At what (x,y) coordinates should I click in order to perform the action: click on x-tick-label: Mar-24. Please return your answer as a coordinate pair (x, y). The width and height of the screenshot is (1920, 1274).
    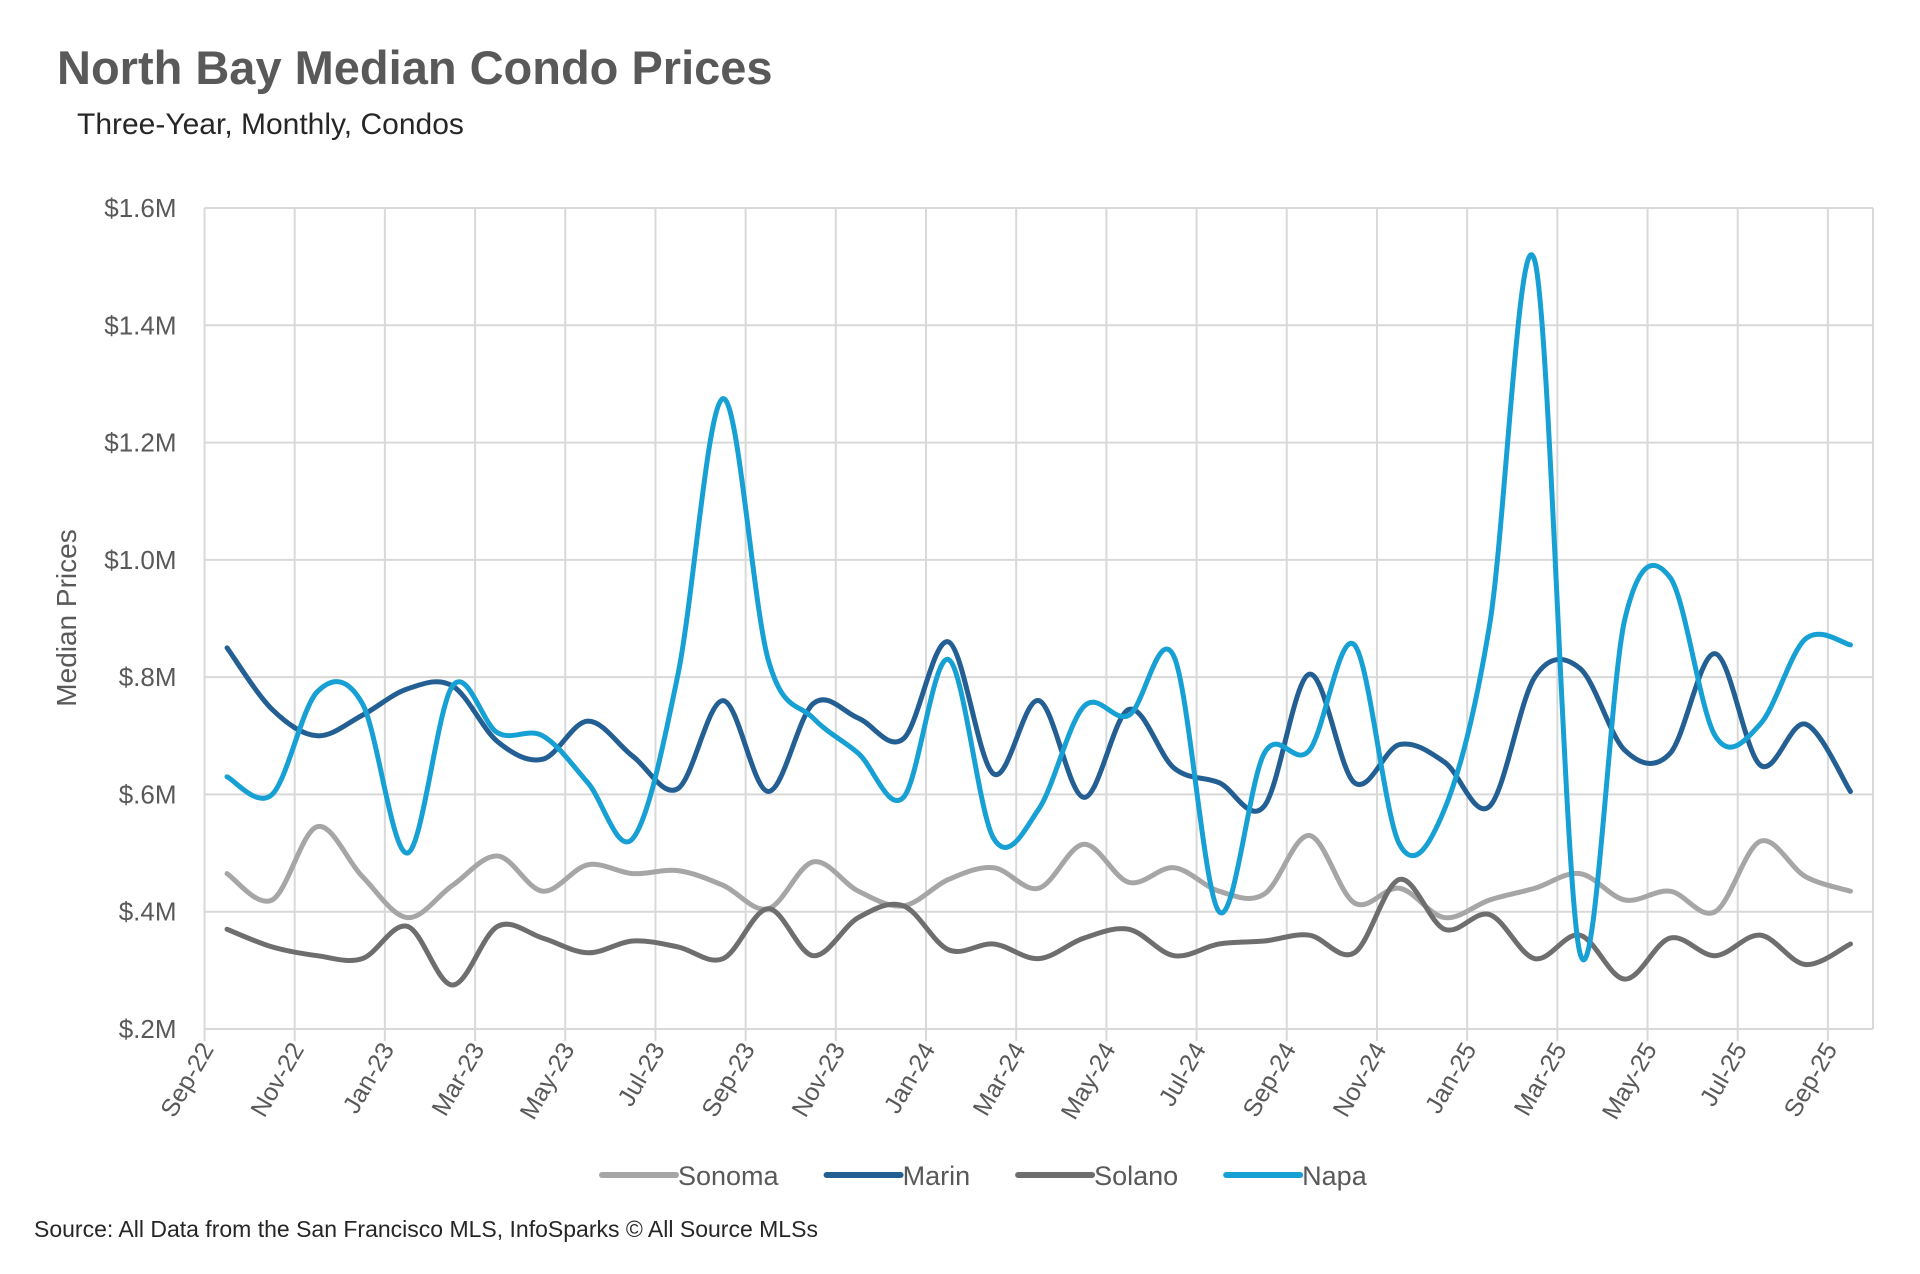
    Looking at the image, I should click on (1000, 1079).